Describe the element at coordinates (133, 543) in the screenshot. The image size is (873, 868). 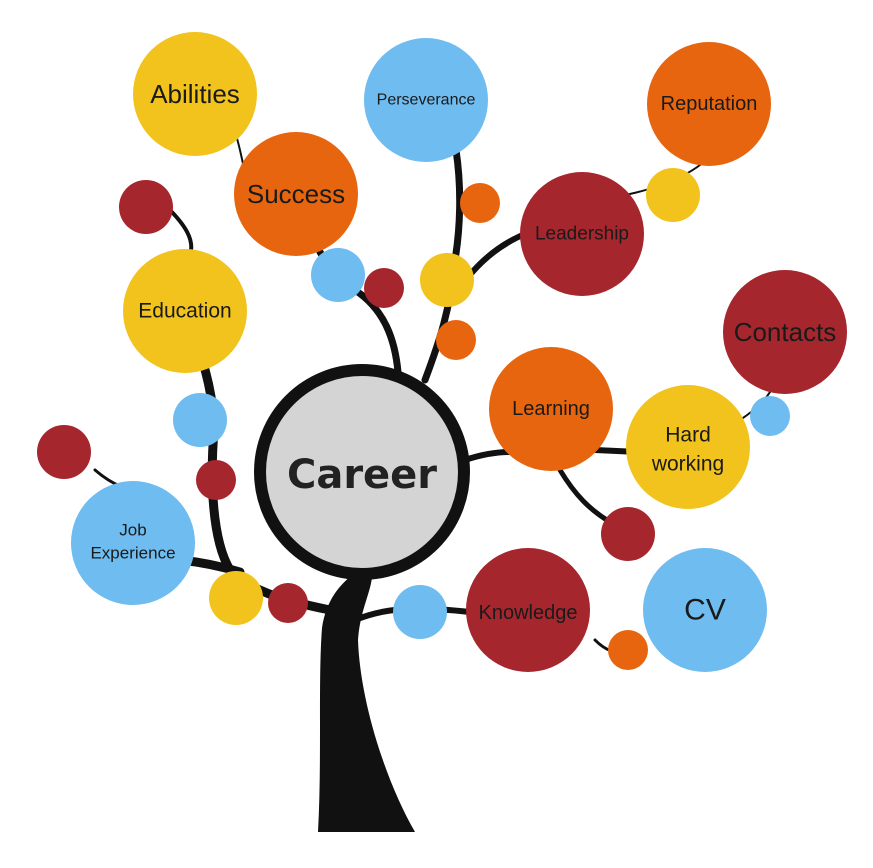
I see `node-job-experience: Job Experience` at that location.